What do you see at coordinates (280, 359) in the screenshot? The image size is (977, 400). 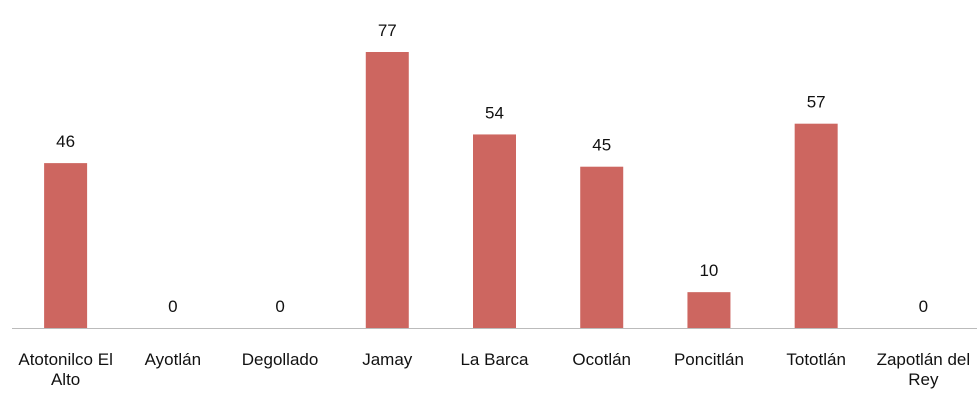 I see `x-tick-label: Degollado` at bounding box center [280, 359].